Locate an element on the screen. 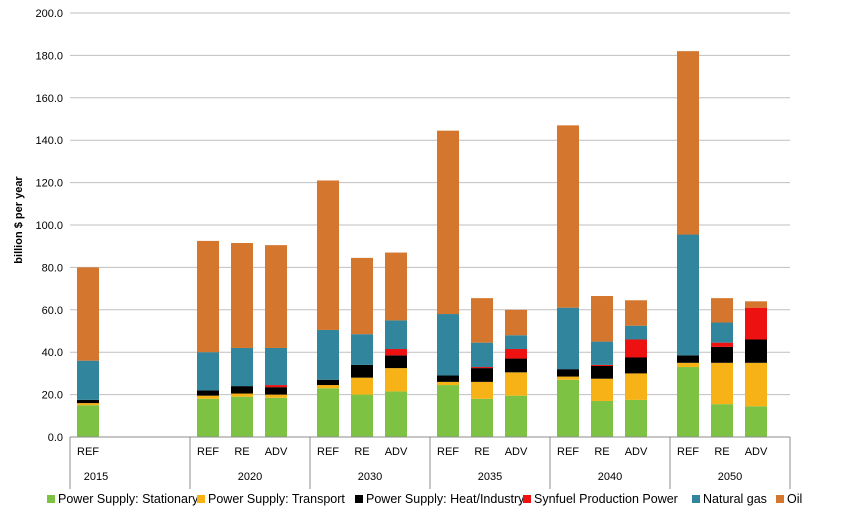 Image resolution: width=844 pixels, height=519 pixels. x-tick-year: 2035 is located at coordinates (490, 477).